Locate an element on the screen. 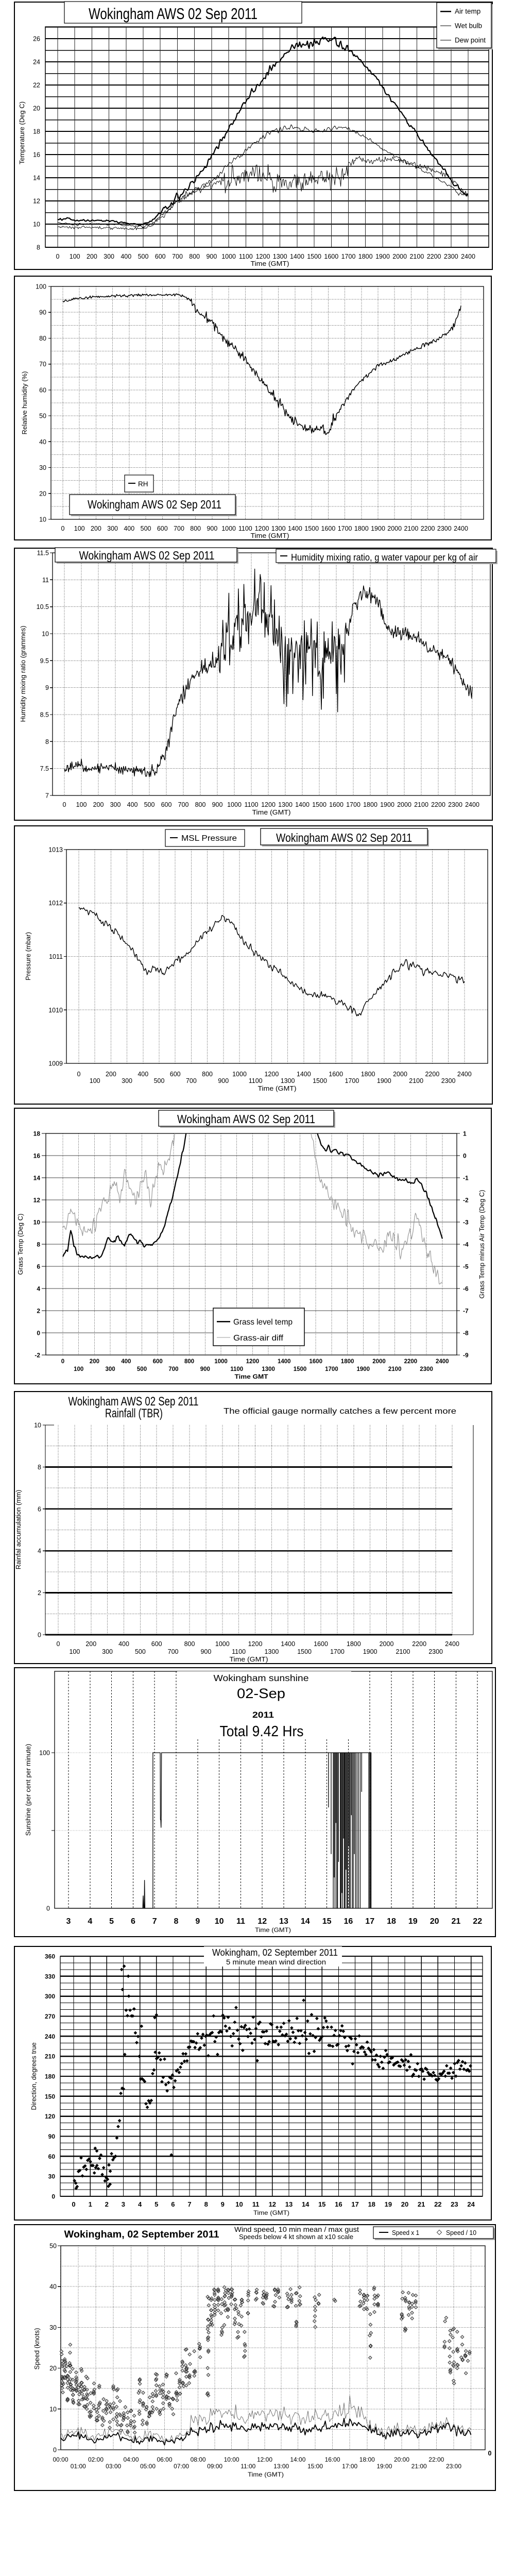  svg-text: 13 is located at coordinates (289, 2204).